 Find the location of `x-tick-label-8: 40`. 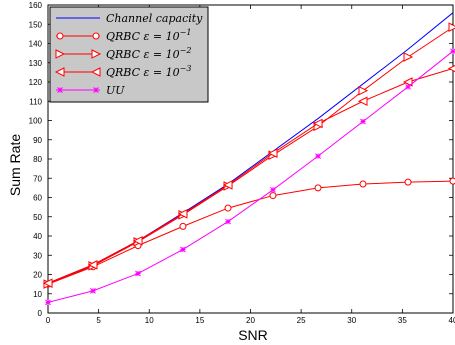

x-tick-label-8: 40 is located at coordinates (452, 320).